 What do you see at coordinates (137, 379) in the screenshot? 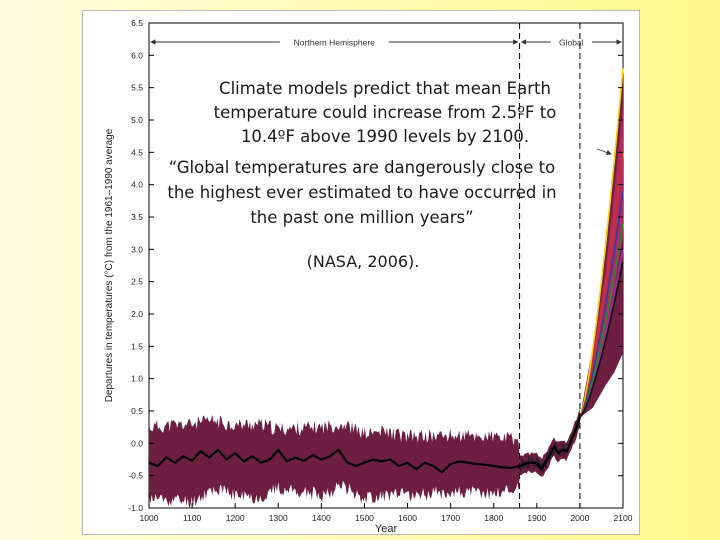
I see `y-tick-label-4: 1.0` at bounding box center [137, 379].